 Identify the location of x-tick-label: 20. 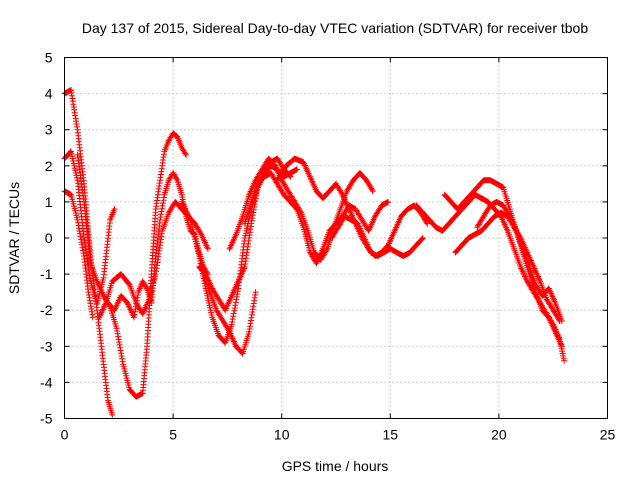
(499, 435).